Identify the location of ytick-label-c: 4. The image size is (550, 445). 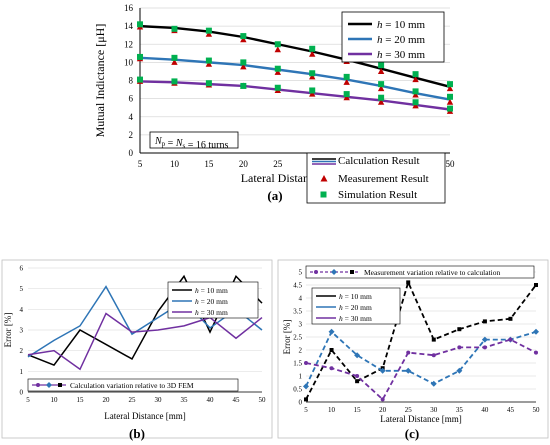
(301, 299).